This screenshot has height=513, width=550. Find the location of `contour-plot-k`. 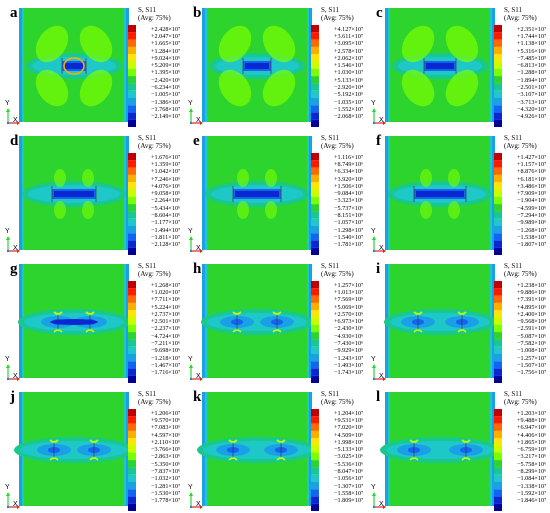

contour-plot-k is located at coordinates (254, 451).